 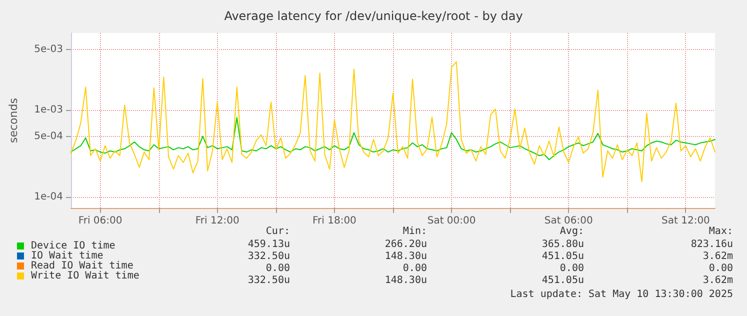 I want to click on y-axis-title: seconds, so click(x=13, y=120).